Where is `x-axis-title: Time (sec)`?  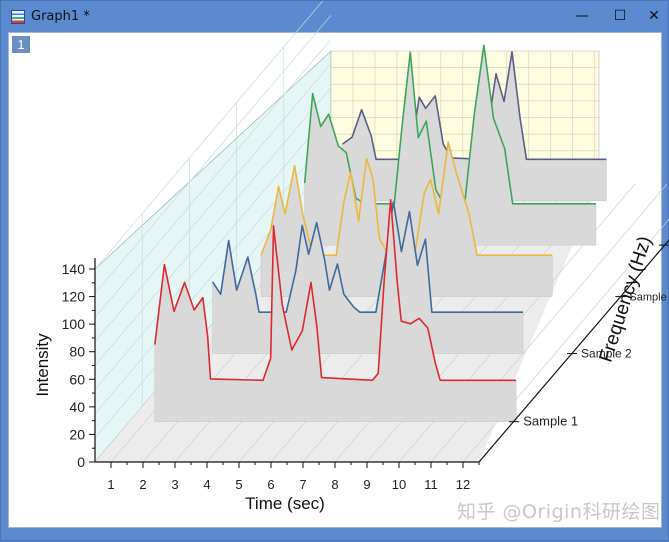
x-axis-title: Time (sec) is located at coordinates (285, 503).